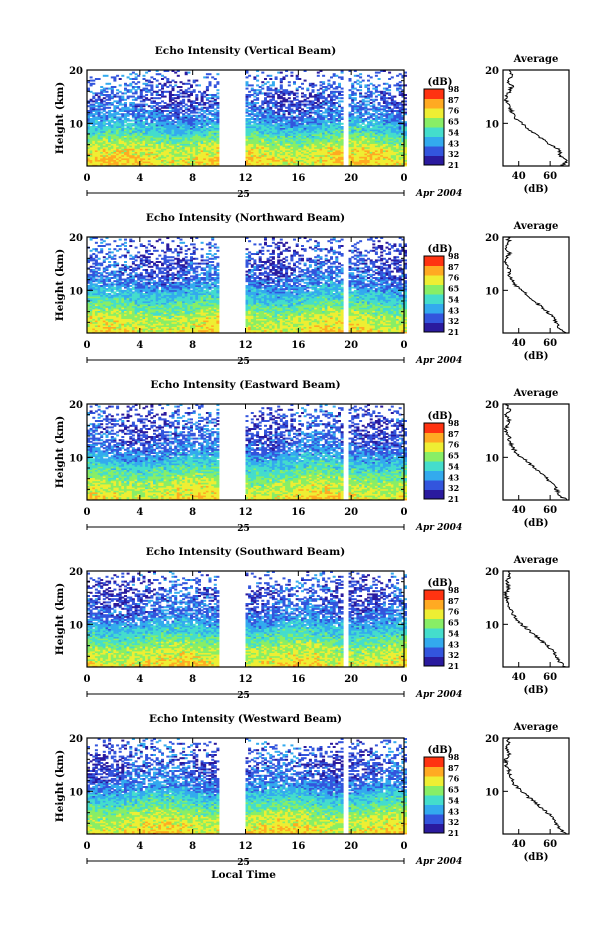  What do you see at coordinates (60, 118) in the screenshot?
I see `y-axis-label: Height (km)` at bounding box center [60, 118].